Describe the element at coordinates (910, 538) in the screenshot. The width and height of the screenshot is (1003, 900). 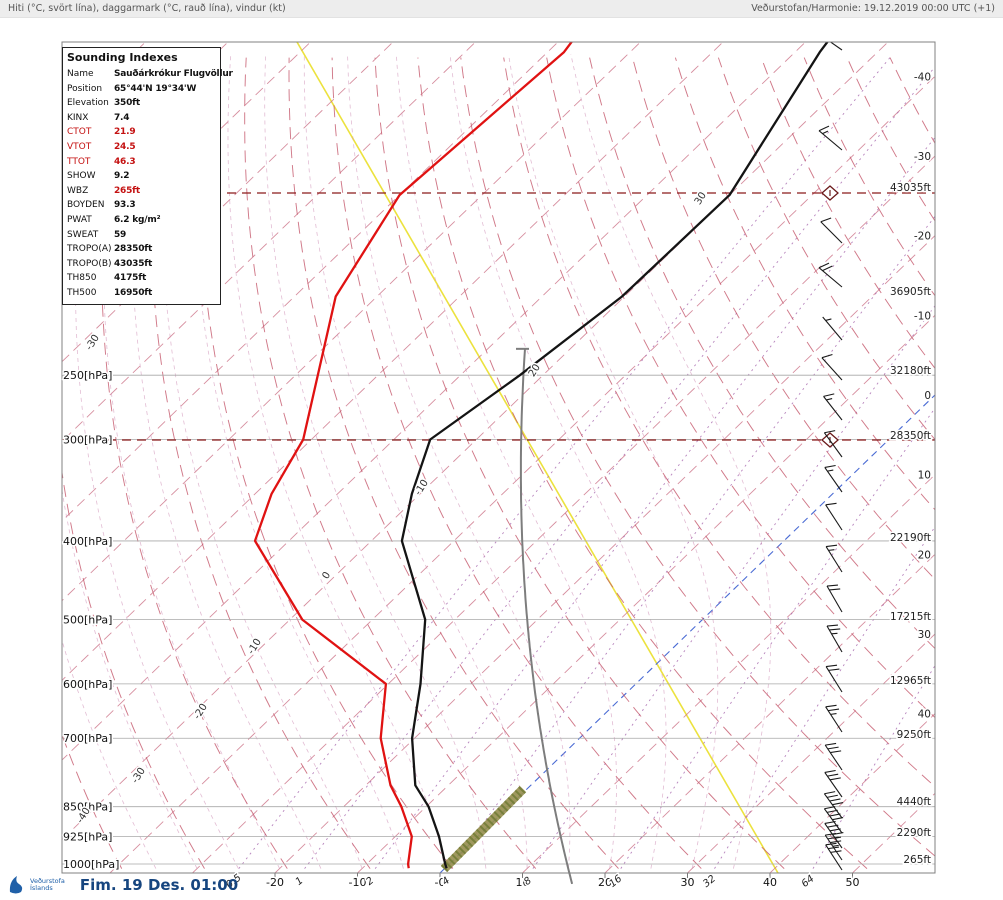
I see `altitude-label: 22190ft` at that location.